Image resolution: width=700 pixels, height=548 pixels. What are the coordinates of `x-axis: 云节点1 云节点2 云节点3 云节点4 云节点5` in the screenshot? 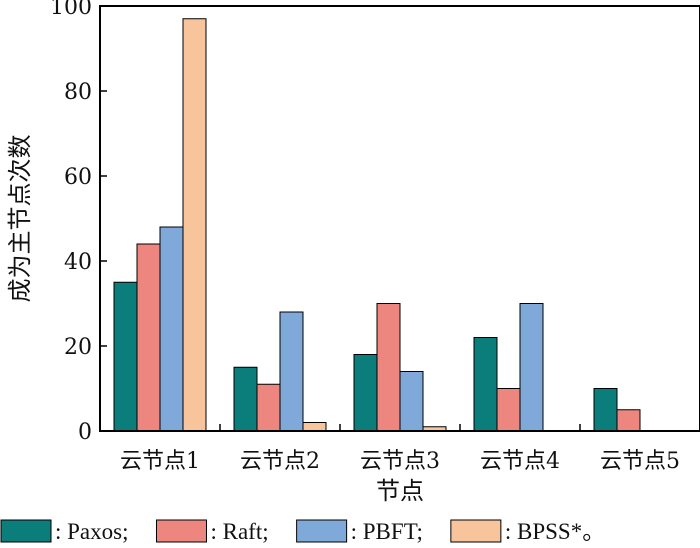 It's located at (400, 449).